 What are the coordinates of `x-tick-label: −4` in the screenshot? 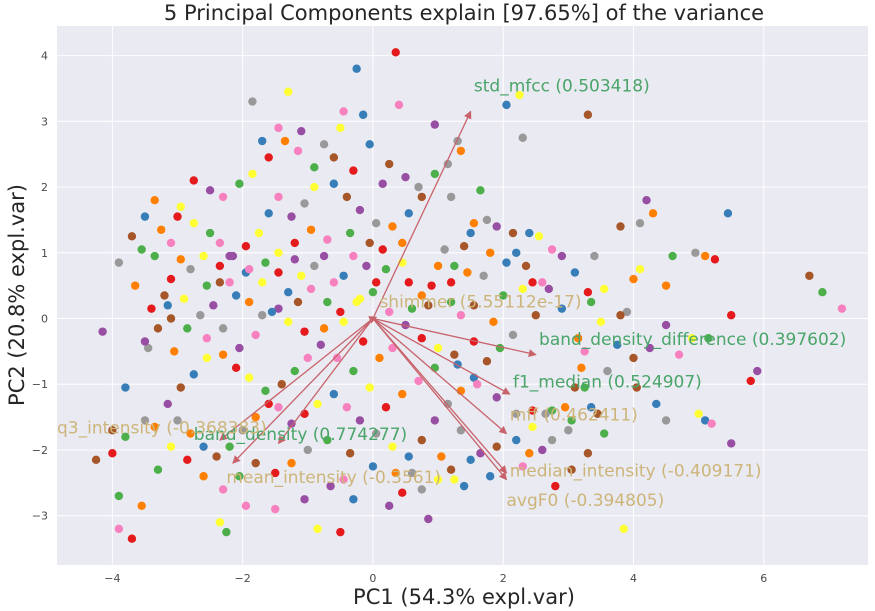 It's located at (112, 578).